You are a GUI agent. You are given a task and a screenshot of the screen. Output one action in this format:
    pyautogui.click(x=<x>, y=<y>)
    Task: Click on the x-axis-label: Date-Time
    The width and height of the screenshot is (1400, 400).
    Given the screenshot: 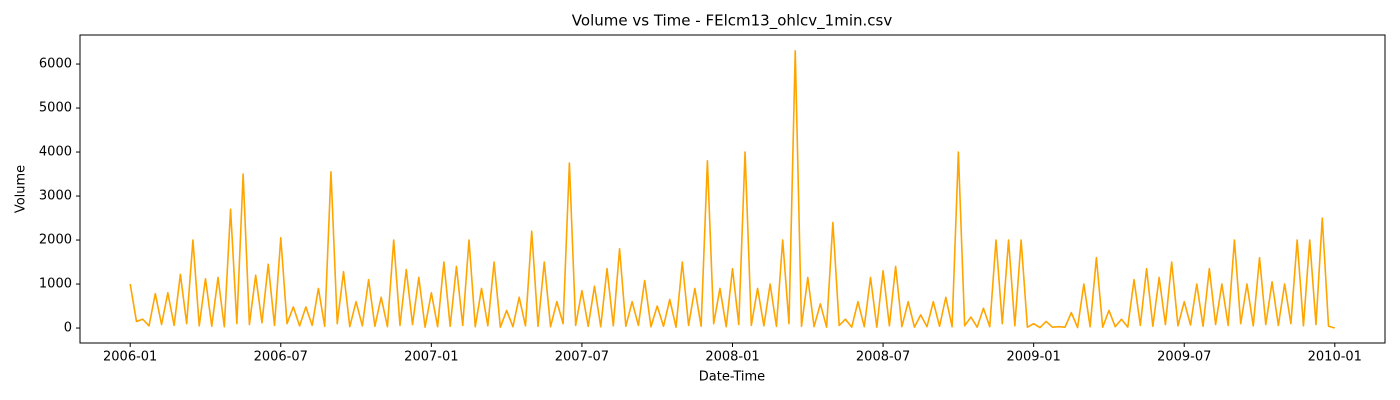 What is the action you would take?
    pyautogui.click(x=732, y=377)
    